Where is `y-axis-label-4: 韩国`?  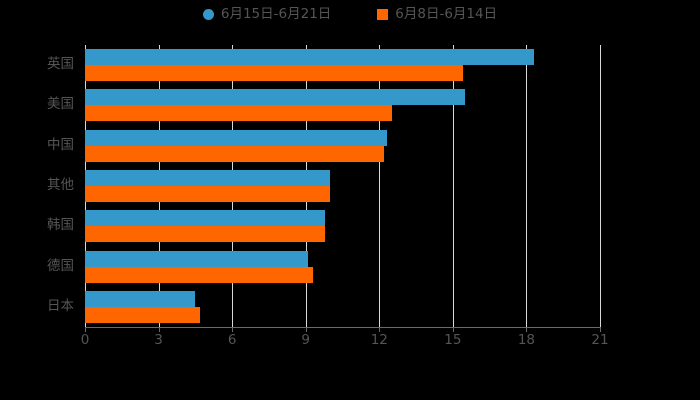
y-axis-label-4: 韩国 is located at coordinates (60, 225).